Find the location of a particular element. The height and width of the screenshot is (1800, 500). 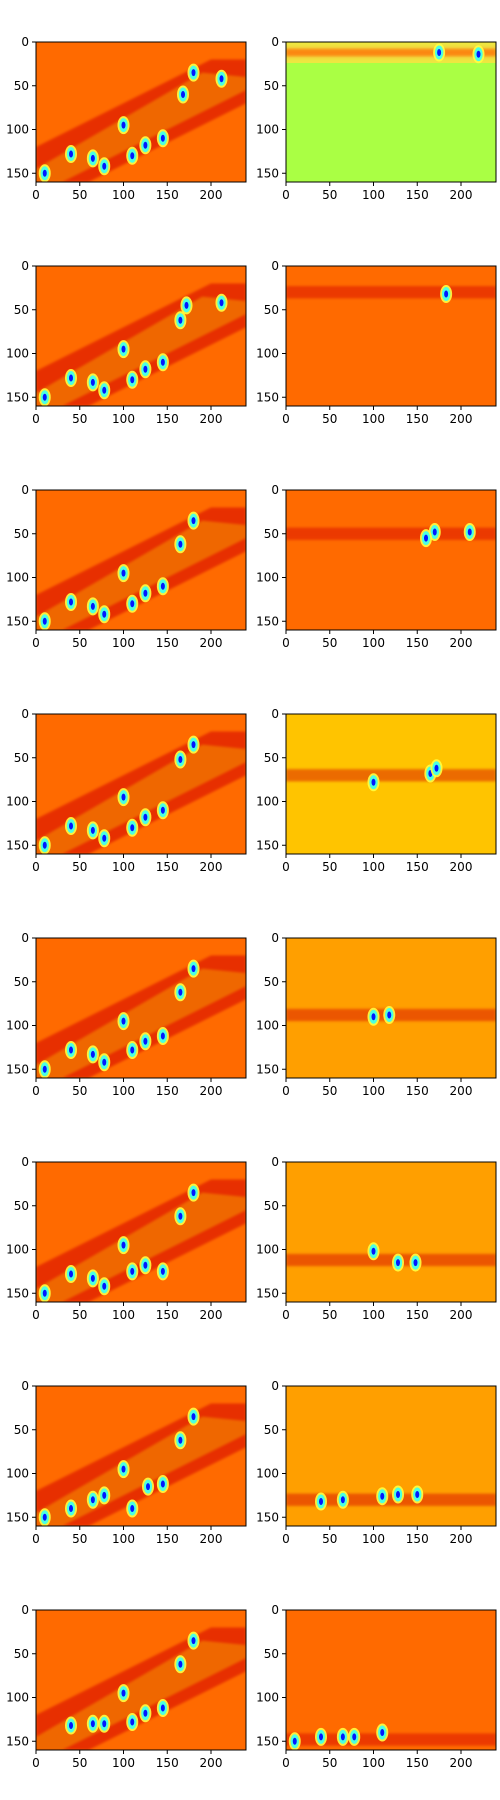

heatmap-panel-3-1: 0 50 100 150 200 0 50 100 150 is located at coordinates (376, 790).